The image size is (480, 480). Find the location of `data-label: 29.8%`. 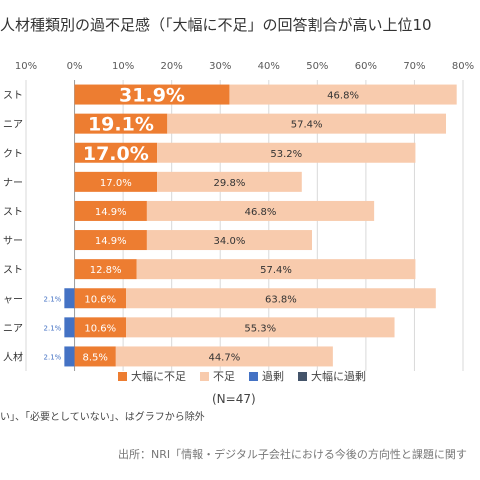

data-label: 29.8% is located at coordinates (230, 183).